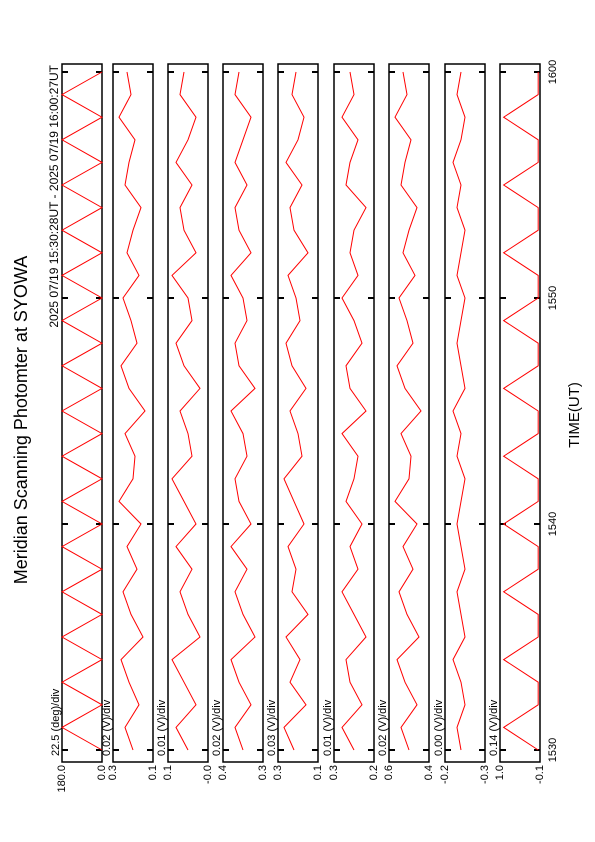  What do you see at coordinates (553, 750) in the screenshot?
I see `x-tick-label: 1530` at bounding box center [553, 750].